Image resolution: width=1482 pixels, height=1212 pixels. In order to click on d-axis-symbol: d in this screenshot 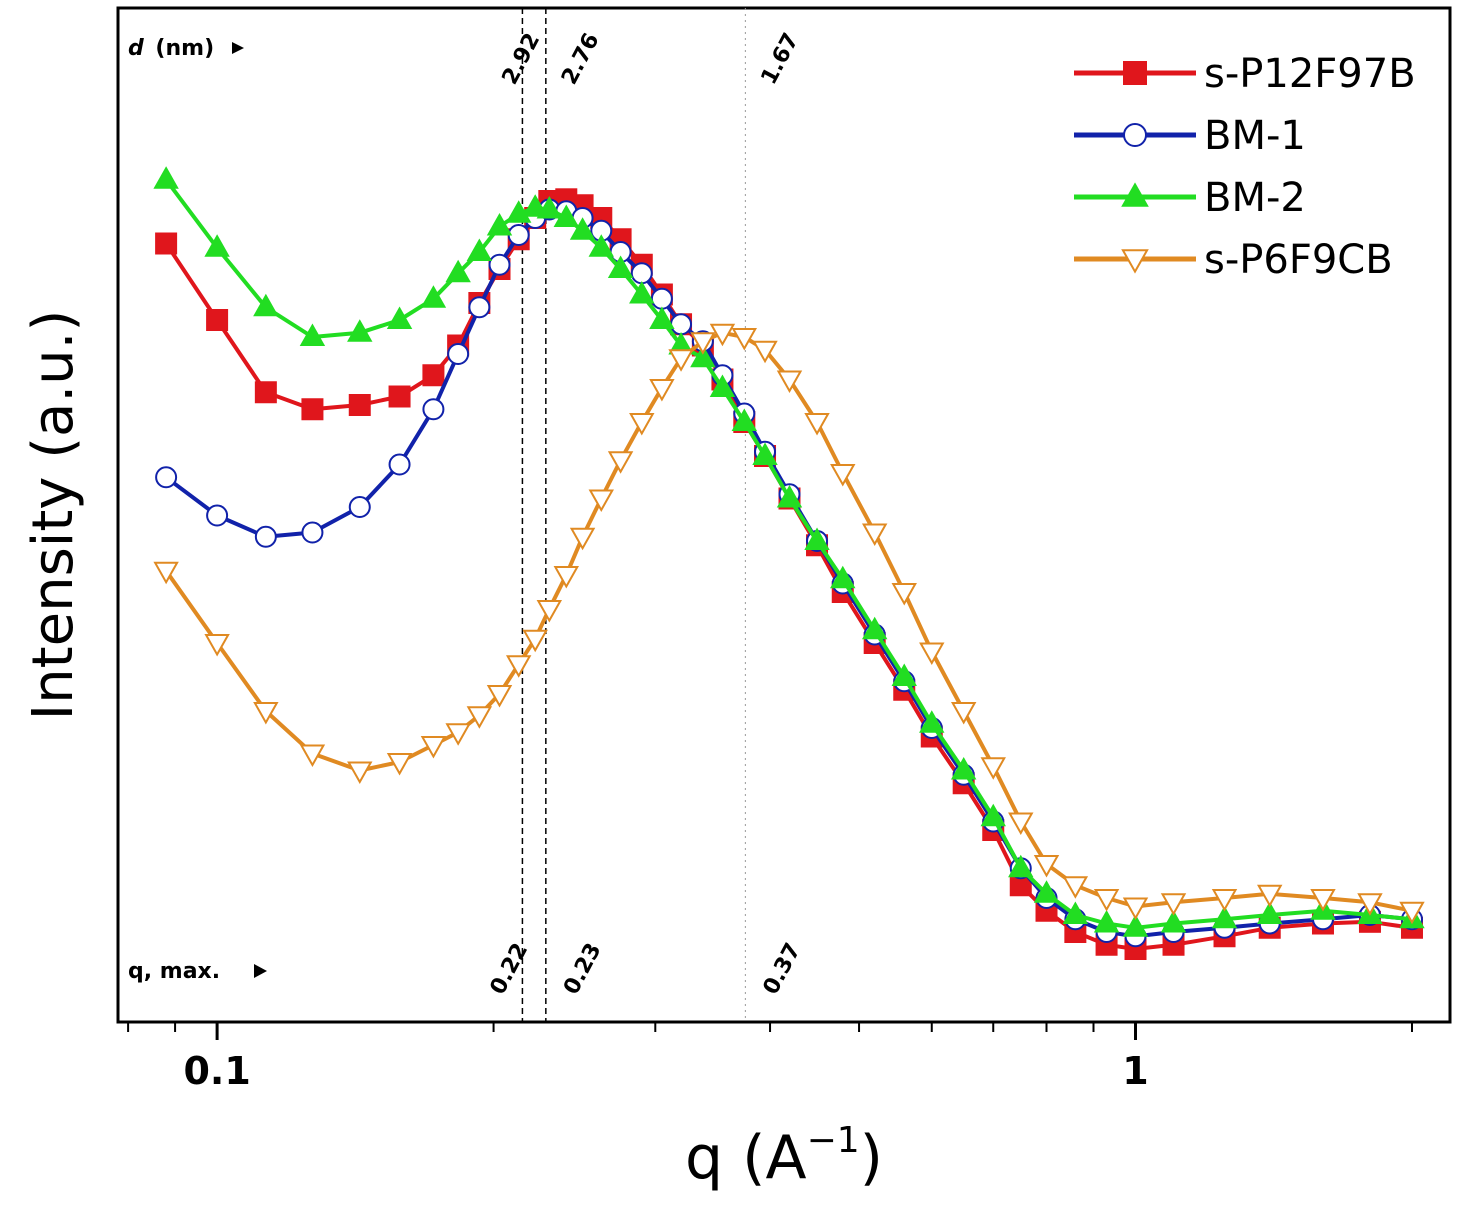, I will do `click(136, 48)`.